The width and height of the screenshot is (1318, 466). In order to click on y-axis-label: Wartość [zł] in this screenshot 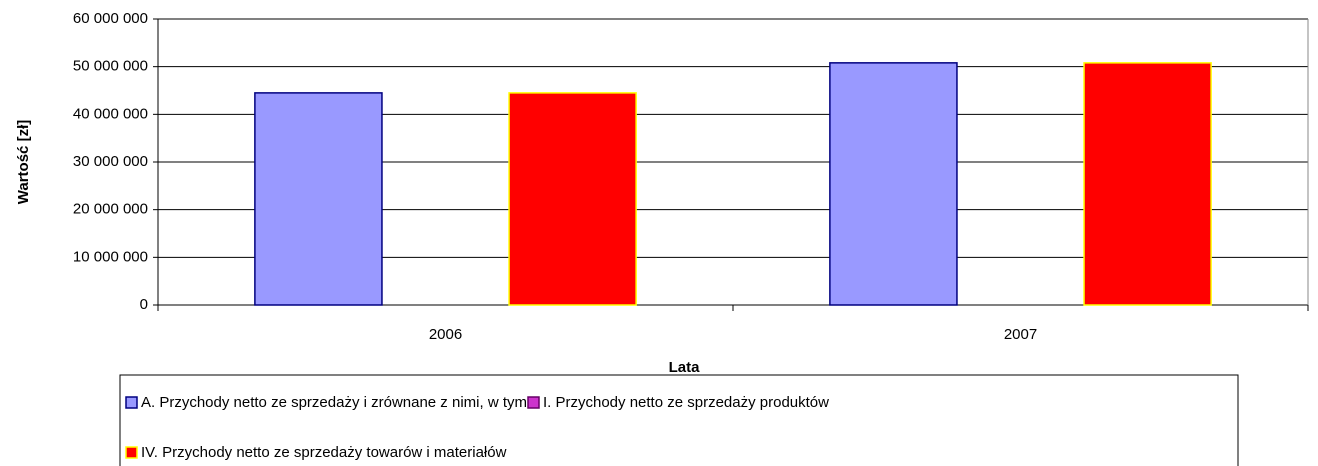, I will do `click(23, 162)`.